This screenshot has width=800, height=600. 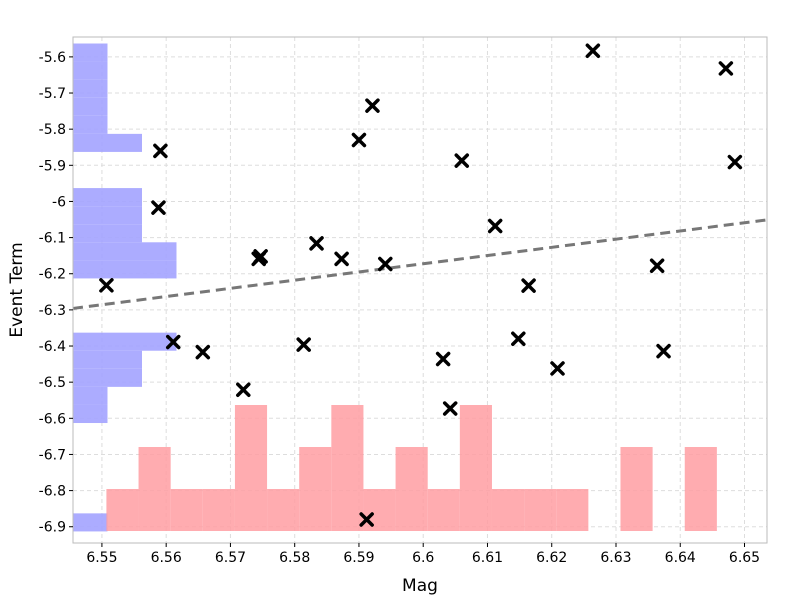 What do you see at coordinates (52, 455) in the screenshot?
I see `y-tick-label: -6.7` at bounding box center [52, 455].